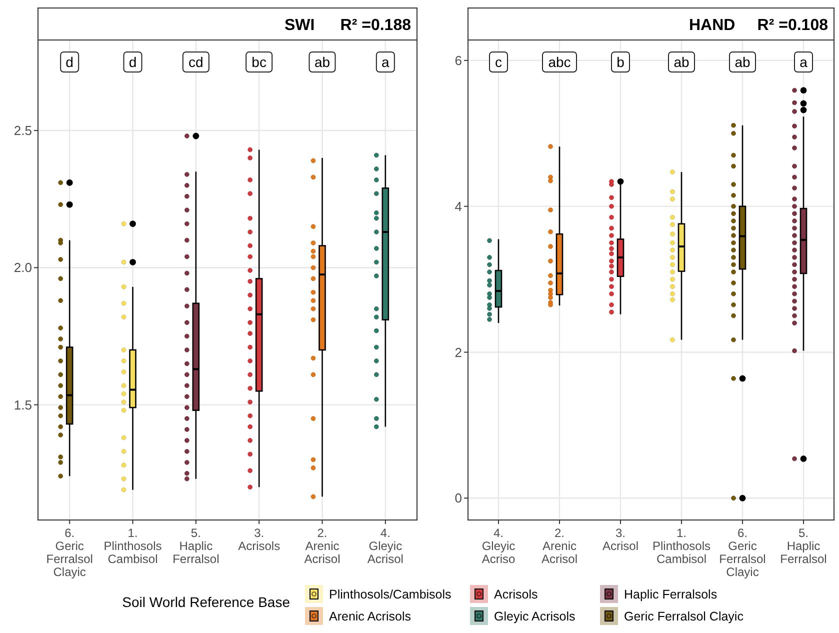 The height and width of the screenshot is (633, 839). Describe the element at coordinates (23, 404) in the screenshot. I see `y-tick-label: 1.5` at that location.